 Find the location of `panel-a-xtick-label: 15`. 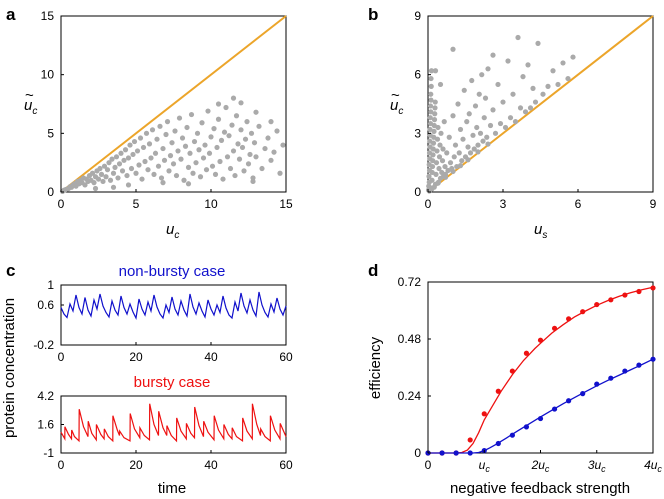

panel-a-xtick-label: 15 is located at coordinates (286, 204).